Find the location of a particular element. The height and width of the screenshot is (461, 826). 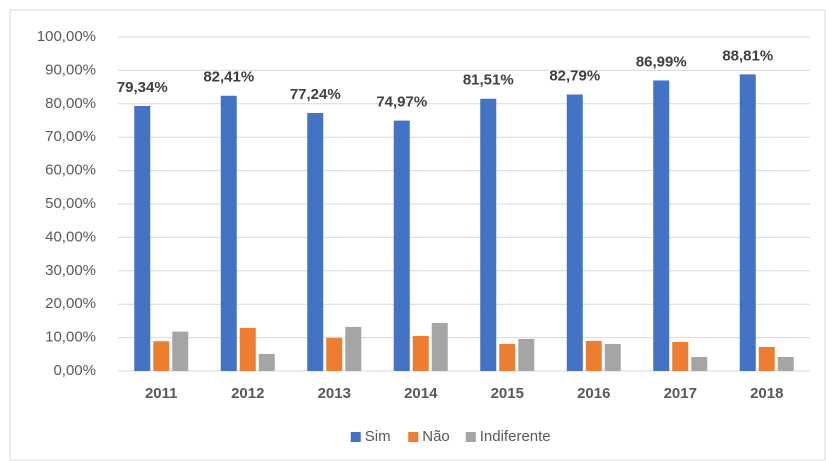

data-label: 74,97% is located at coordinates (401, 102).